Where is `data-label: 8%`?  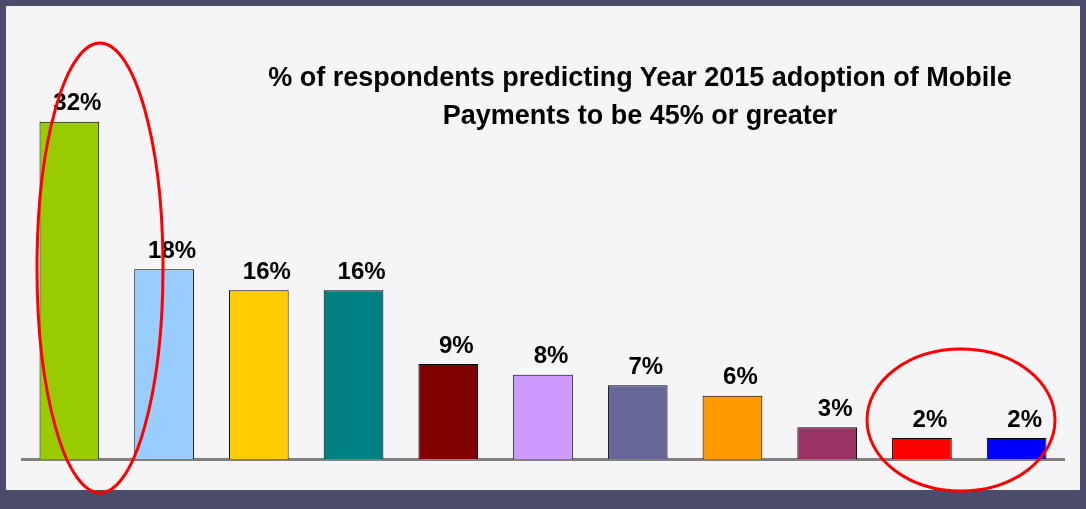
data-label: 8% is located at coordinates (551, 355).